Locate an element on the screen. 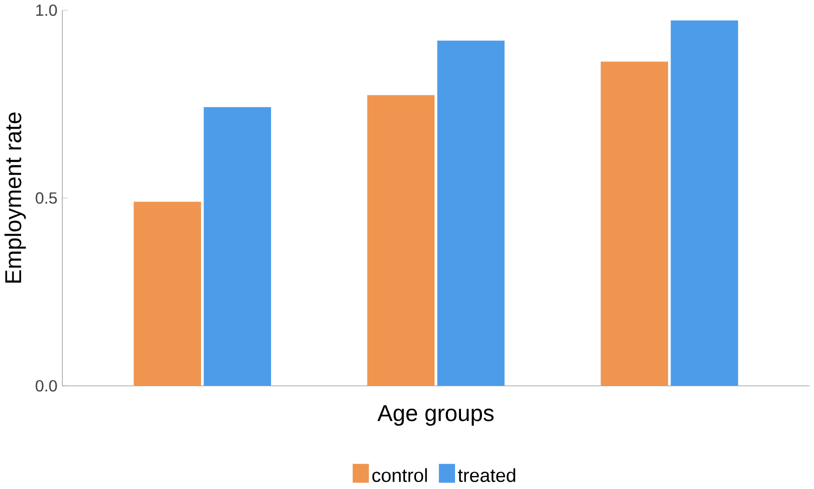 The height and width of the screenshot is (489, 814). legend-label: treated is located at coordinates (487, 475).